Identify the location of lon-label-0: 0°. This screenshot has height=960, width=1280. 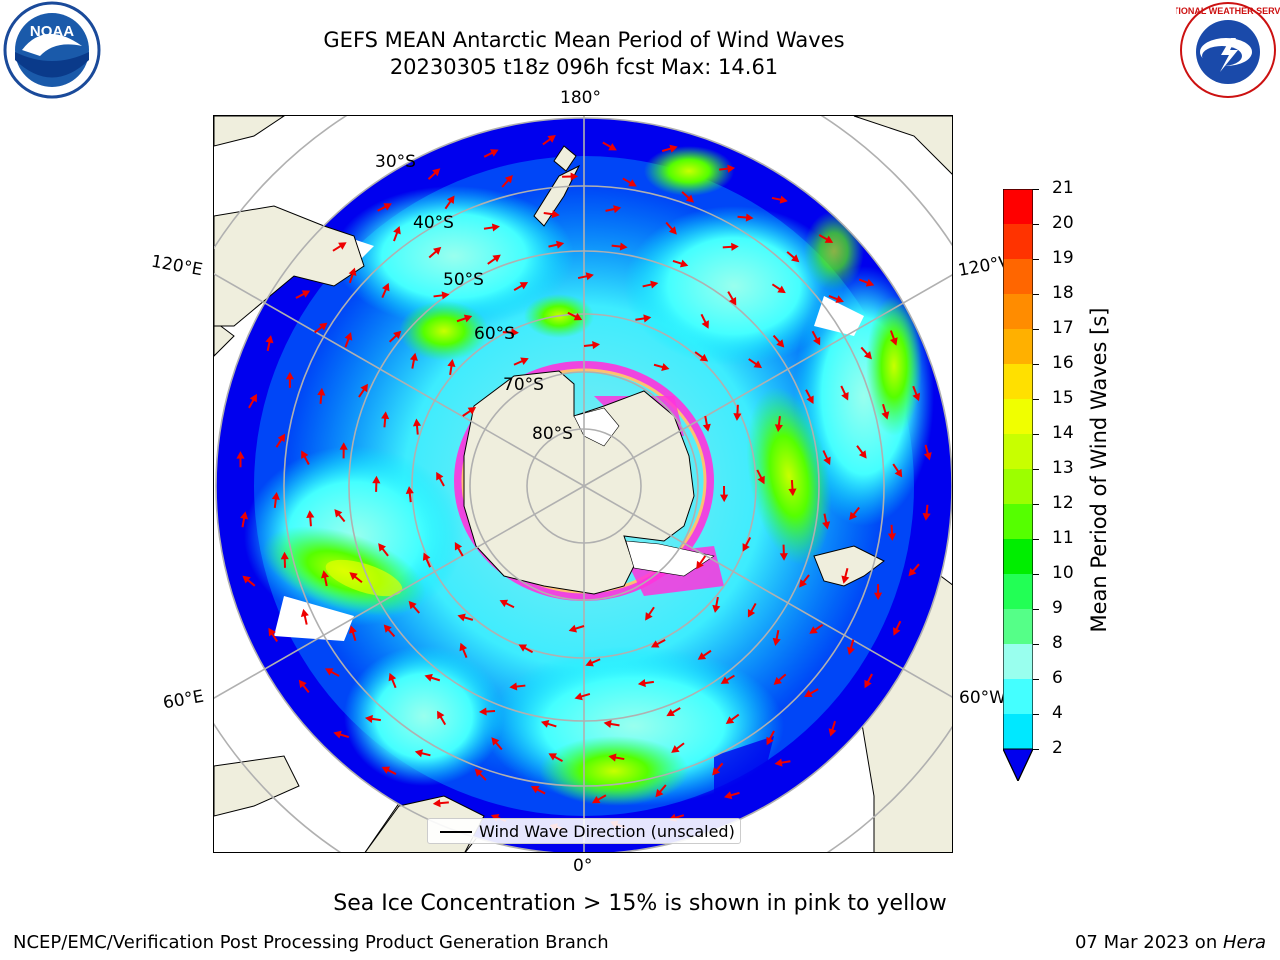
(583, 866).